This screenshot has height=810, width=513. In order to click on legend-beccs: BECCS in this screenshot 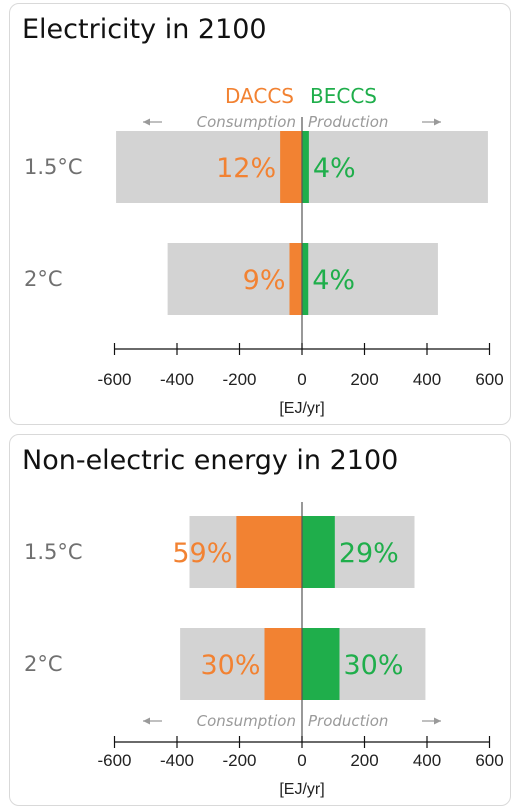, I will do `click(343, 96)`.